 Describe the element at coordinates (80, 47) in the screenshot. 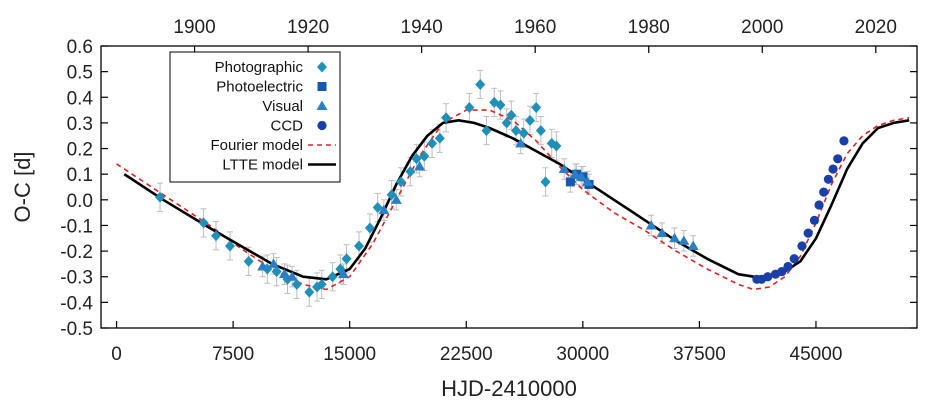

I see `y-tick-label: 0.6` at that location.